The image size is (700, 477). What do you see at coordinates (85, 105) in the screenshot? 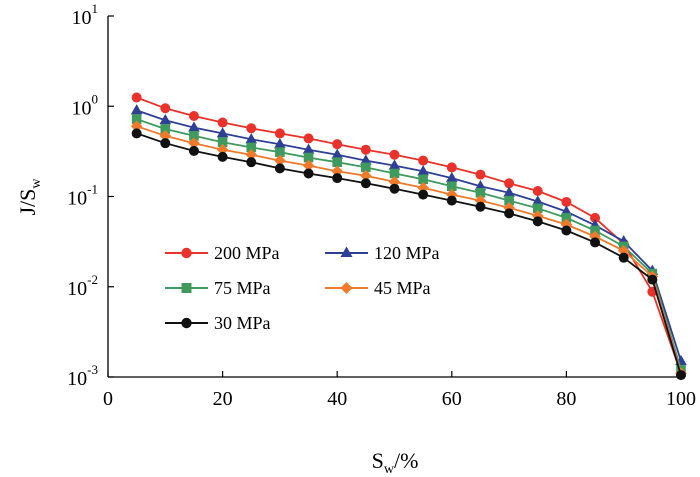
I see `y-tick-label: 10⁰` at bounding box center [85, 105].